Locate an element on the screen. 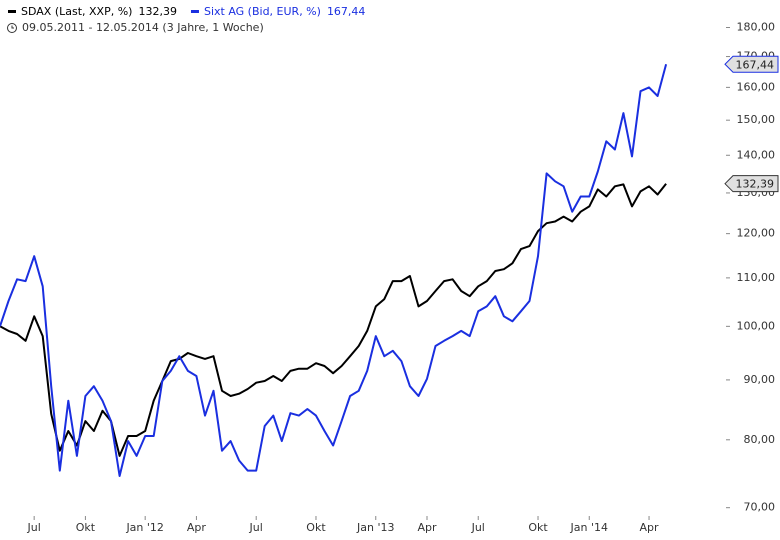  y-tick-label: 70,00 is located at coordinates (760, 507).